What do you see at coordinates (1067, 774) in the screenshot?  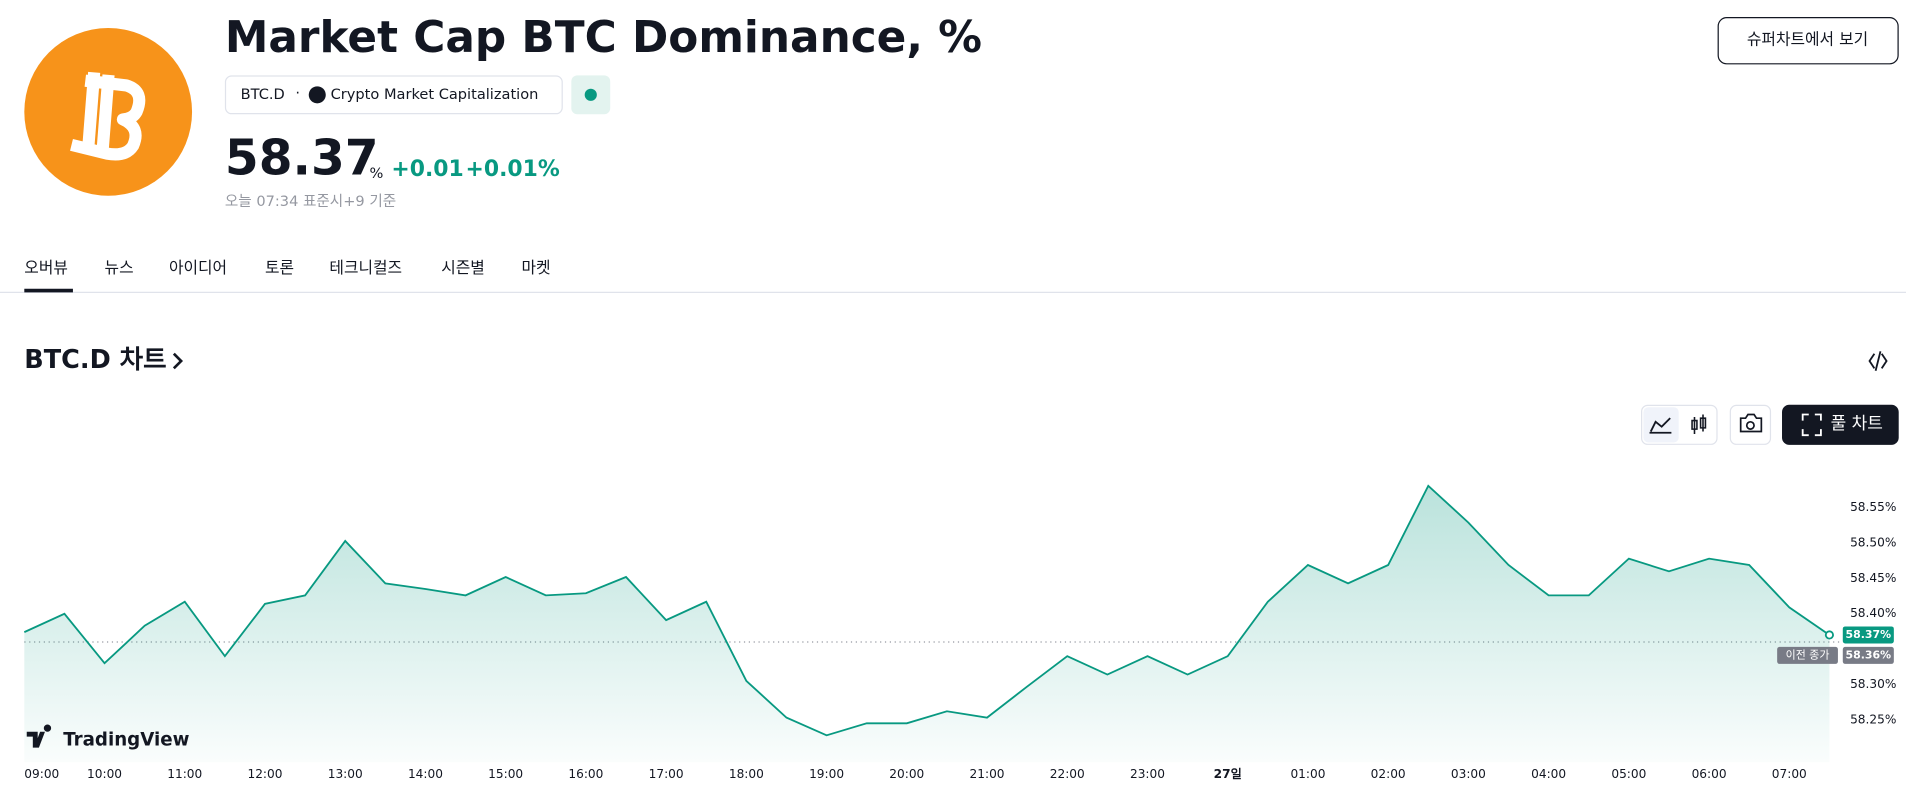 I see `x-tick-label: 22:00` at bounding box center [1067, 774].